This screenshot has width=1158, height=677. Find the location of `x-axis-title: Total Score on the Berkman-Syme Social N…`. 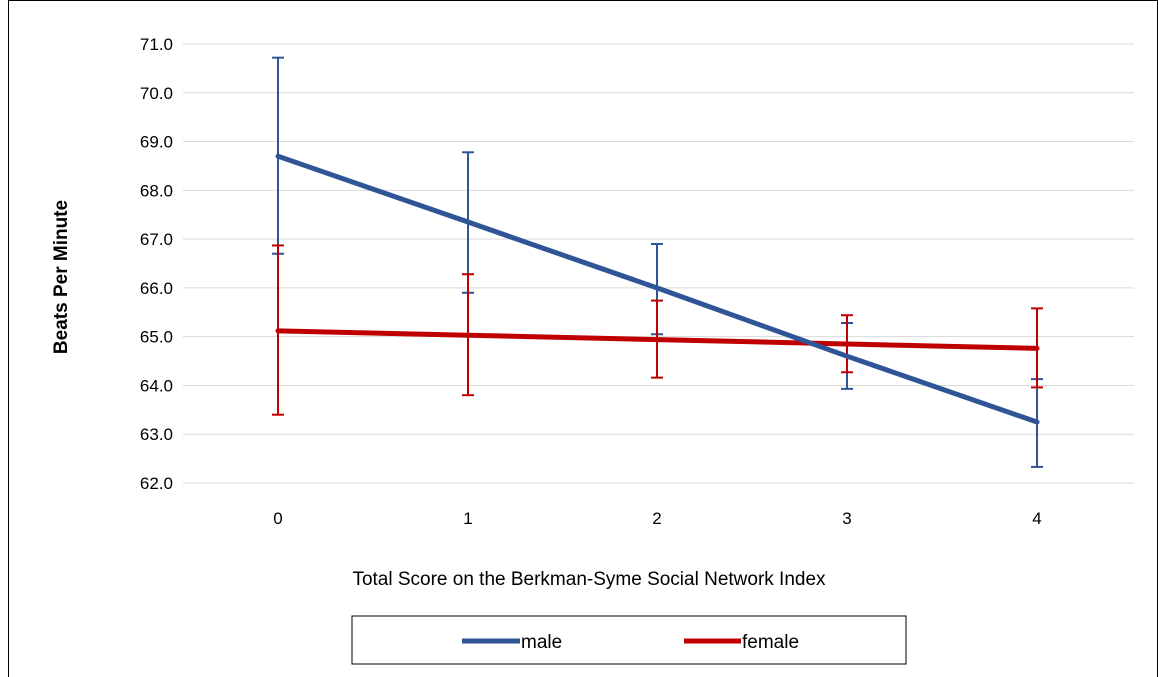

x-axis-title: Total Score on the Berkman-Syme Social N… is located at coordinates (589, 579).